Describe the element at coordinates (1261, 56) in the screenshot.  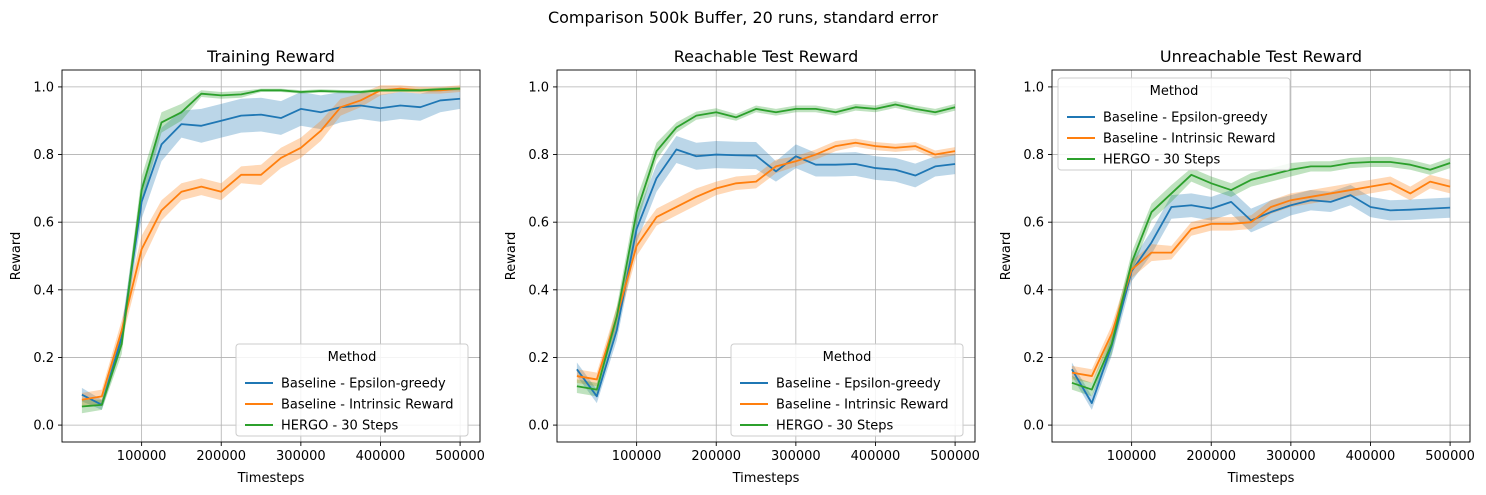
I see `subplot-title: Unreachable Test Reward` at that location.